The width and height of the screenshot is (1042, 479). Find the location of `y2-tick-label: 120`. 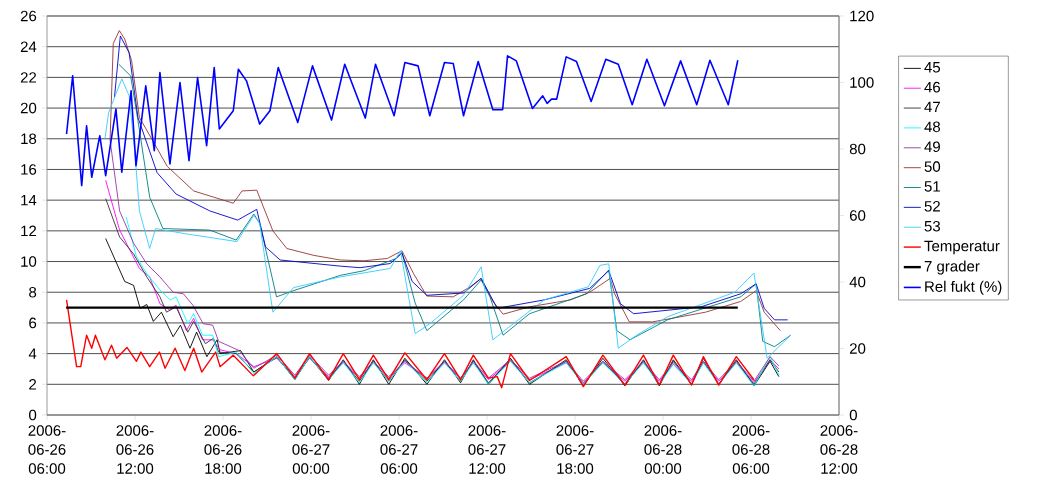

y2-tick-label: 120 is located at coordinates (862, 16).